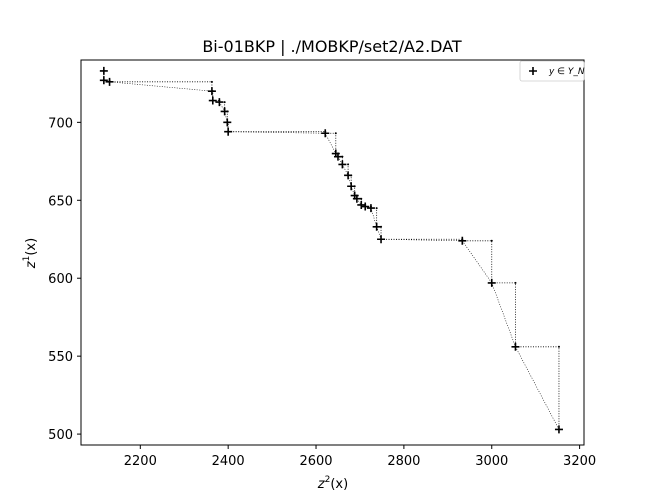 The width and height of the screenshot is (650, 500). What do you see at coordinates (60, 279) in the screenshot?
I see `y-tick-label: 600` at bounding box center [60, 279].